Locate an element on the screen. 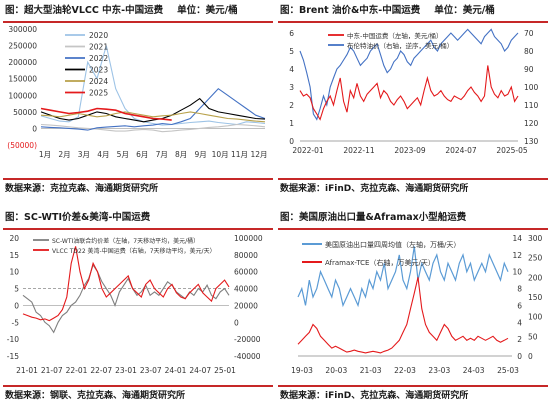  x-tick-label: 11月 is located at coordinates (239, 154).